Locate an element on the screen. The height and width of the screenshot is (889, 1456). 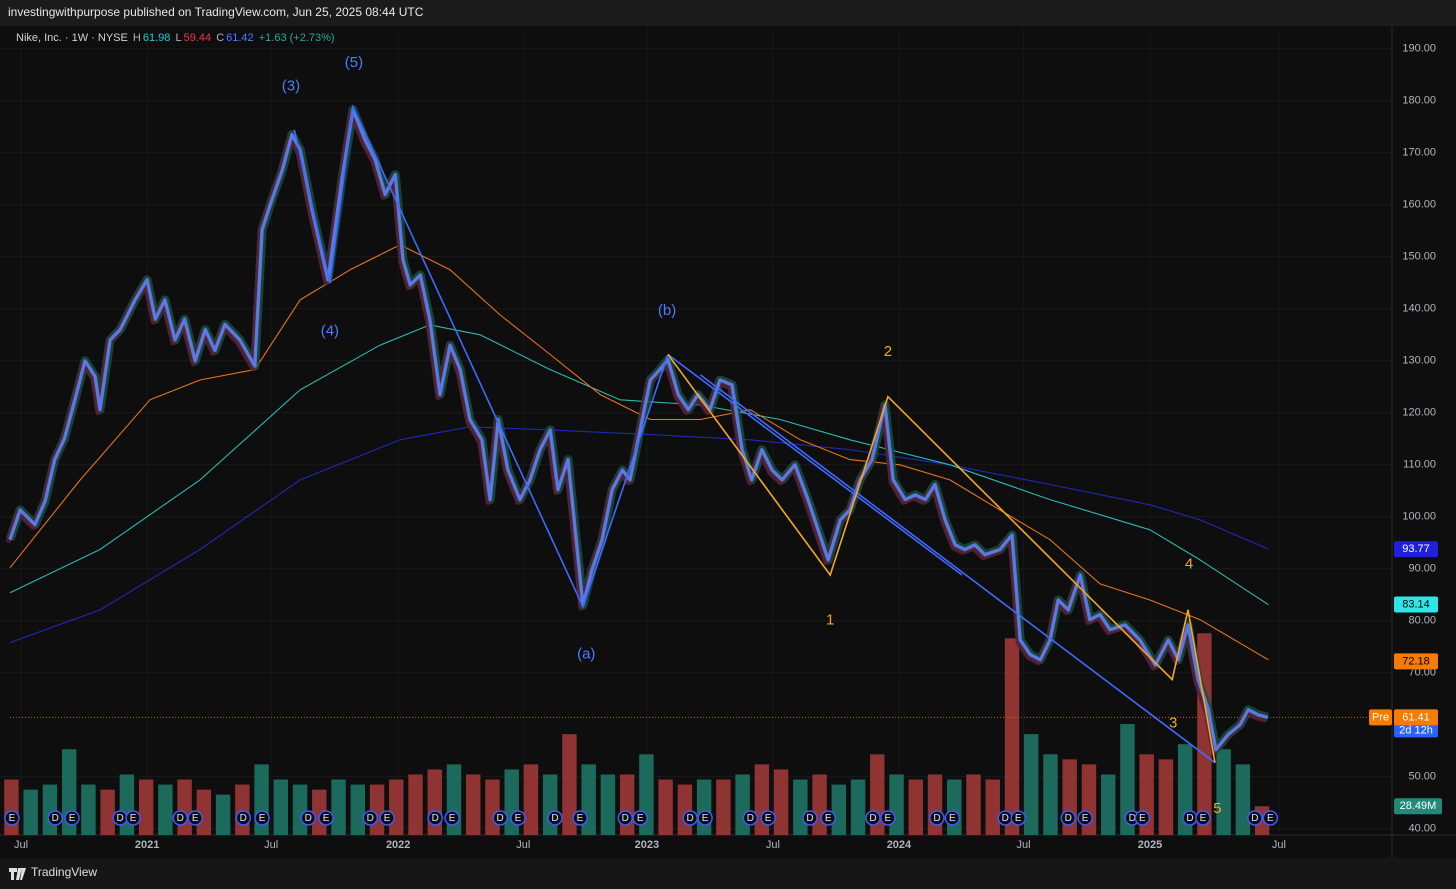
wave-label: 3 is located at coordinates (1173, 723).